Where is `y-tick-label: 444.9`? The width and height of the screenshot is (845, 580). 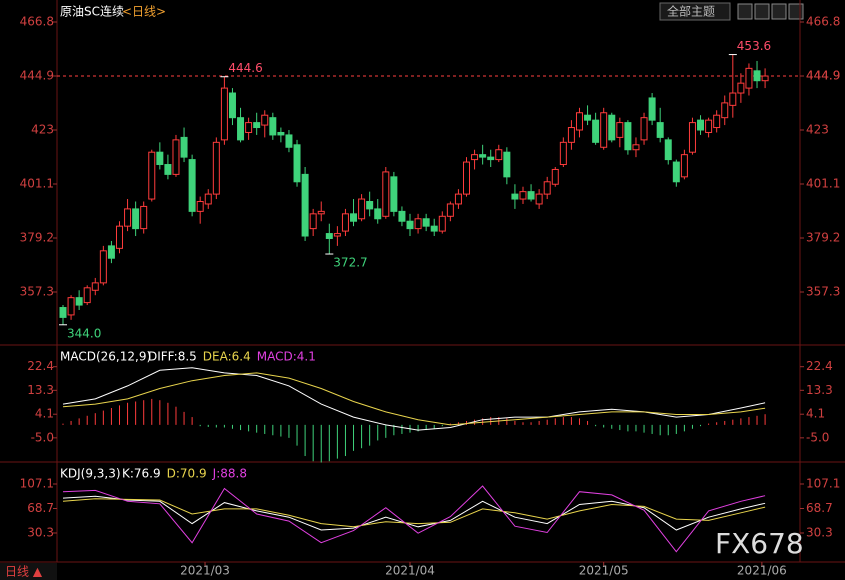
y-tick-label: 444.9 is located at coordinates (823, 76).